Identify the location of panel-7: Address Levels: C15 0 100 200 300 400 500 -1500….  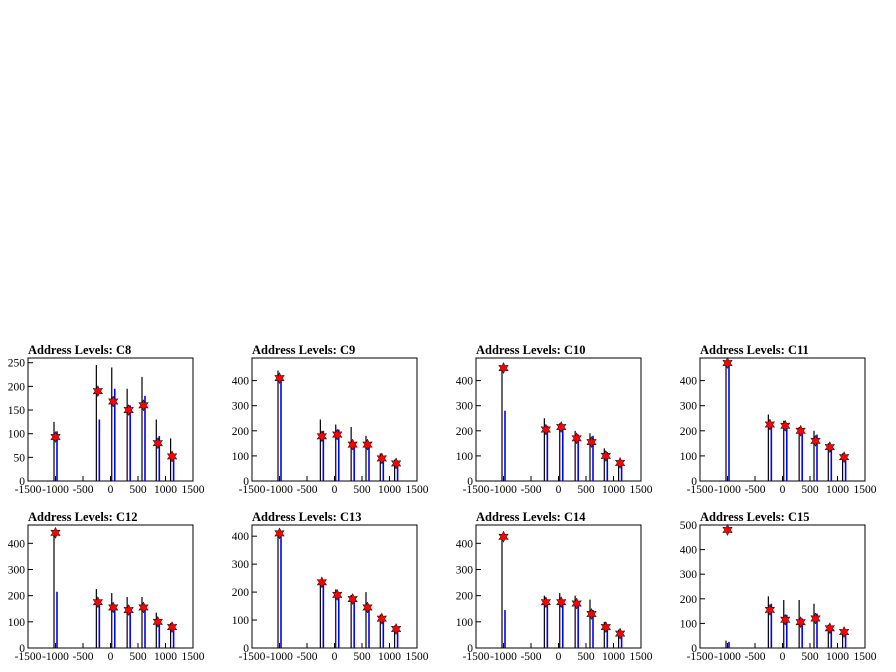
(778, 586).